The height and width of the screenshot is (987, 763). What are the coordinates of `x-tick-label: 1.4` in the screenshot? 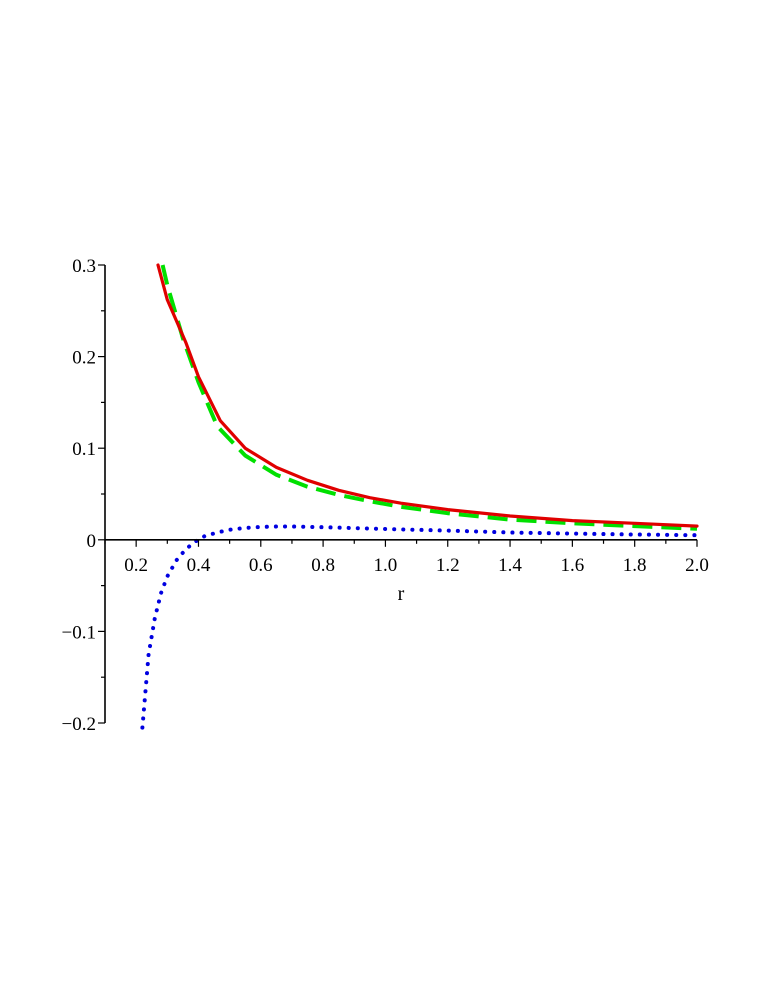 It's located at (510, 565).